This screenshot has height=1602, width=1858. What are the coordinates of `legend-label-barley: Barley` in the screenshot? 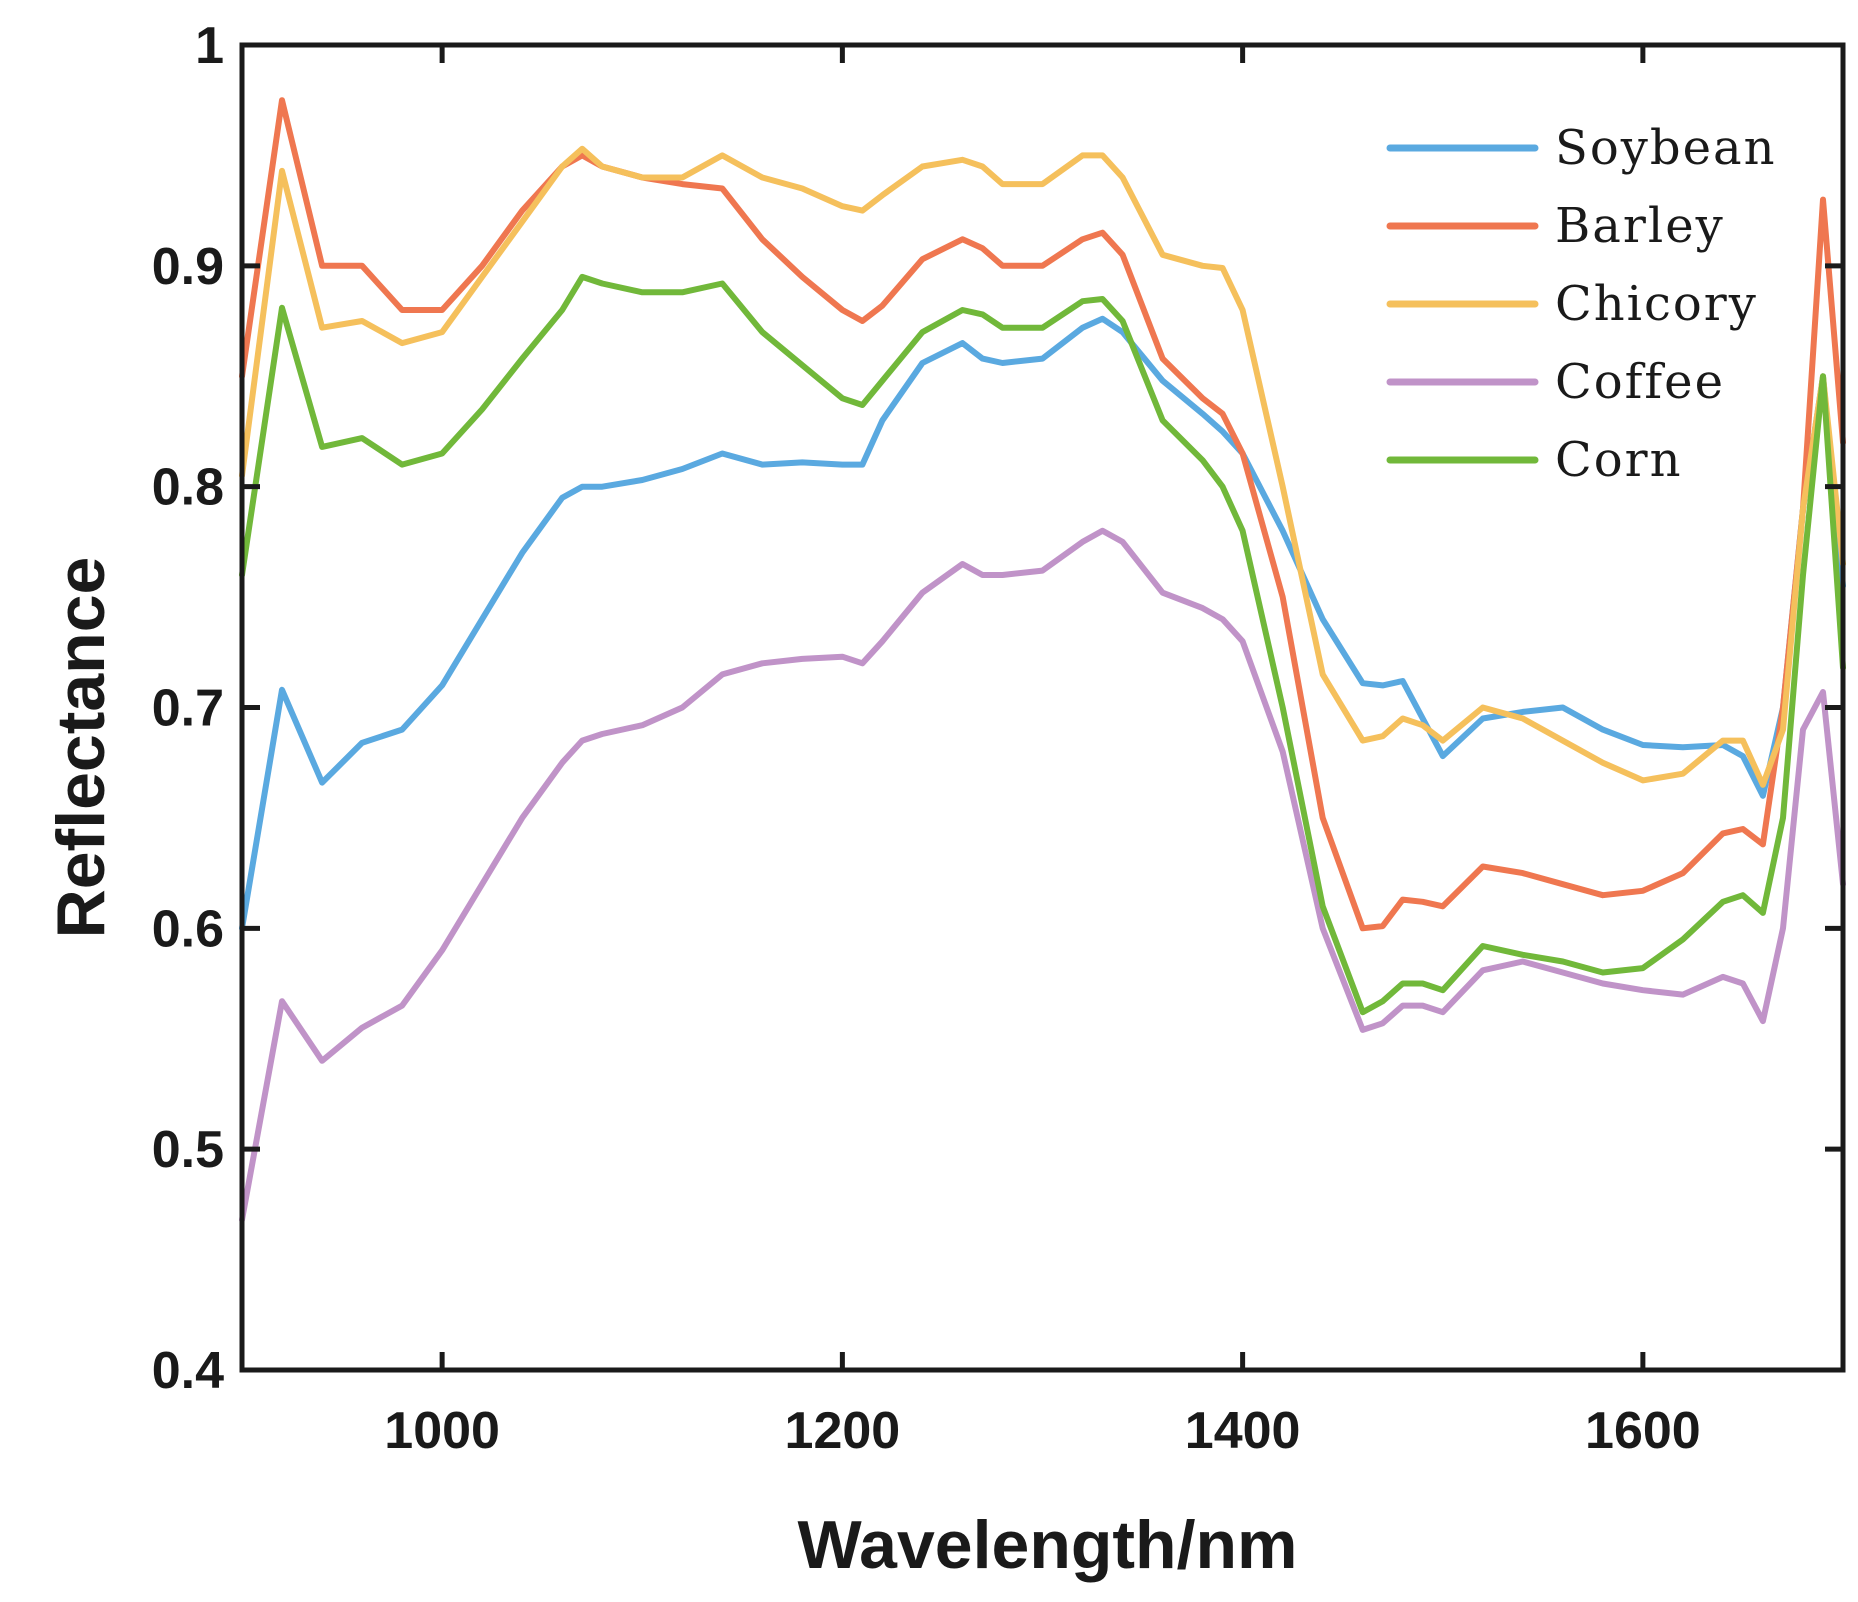 It's located at (1640, 226).